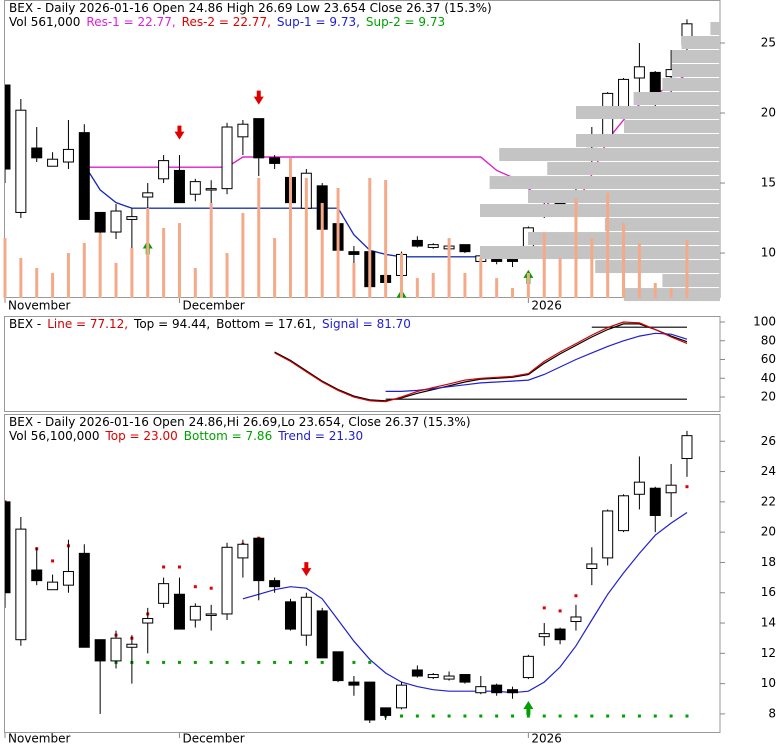 Image resolution: width=780 pixels, height=745 pixels. What do you see at coordinates (130, 22) in the screenshot?
I see `legend-entry: Res-1 = 22.77,` at bounding box center [130, 22].